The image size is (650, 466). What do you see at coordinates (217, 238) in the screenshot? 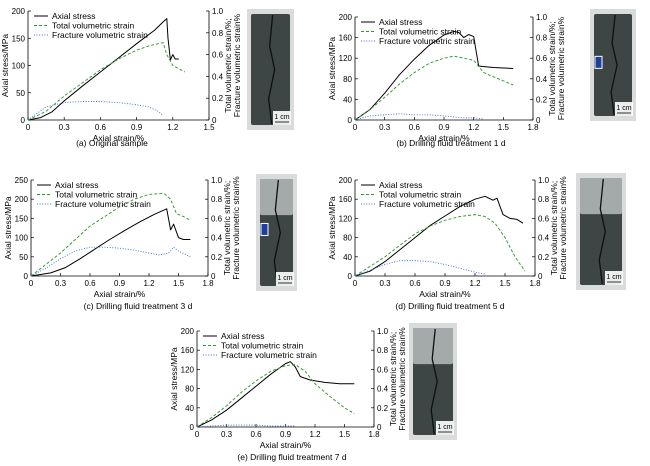
I see `y2-tick-label: 0.4` at bounding box center [217, 238].